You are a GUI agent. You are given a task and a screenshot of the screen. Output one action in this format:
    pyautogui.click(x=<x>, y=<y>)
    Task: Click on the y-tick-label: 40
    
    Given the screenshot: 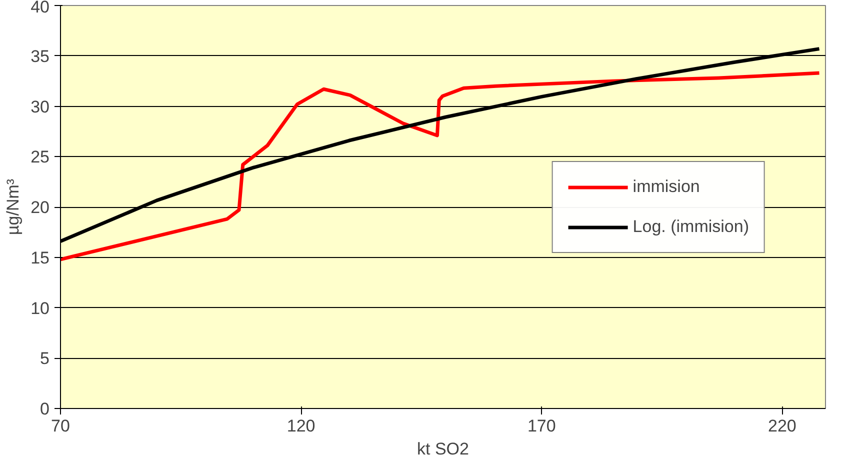 What is the action you would take?
    pyautogui.click(x=40, y=8)
    